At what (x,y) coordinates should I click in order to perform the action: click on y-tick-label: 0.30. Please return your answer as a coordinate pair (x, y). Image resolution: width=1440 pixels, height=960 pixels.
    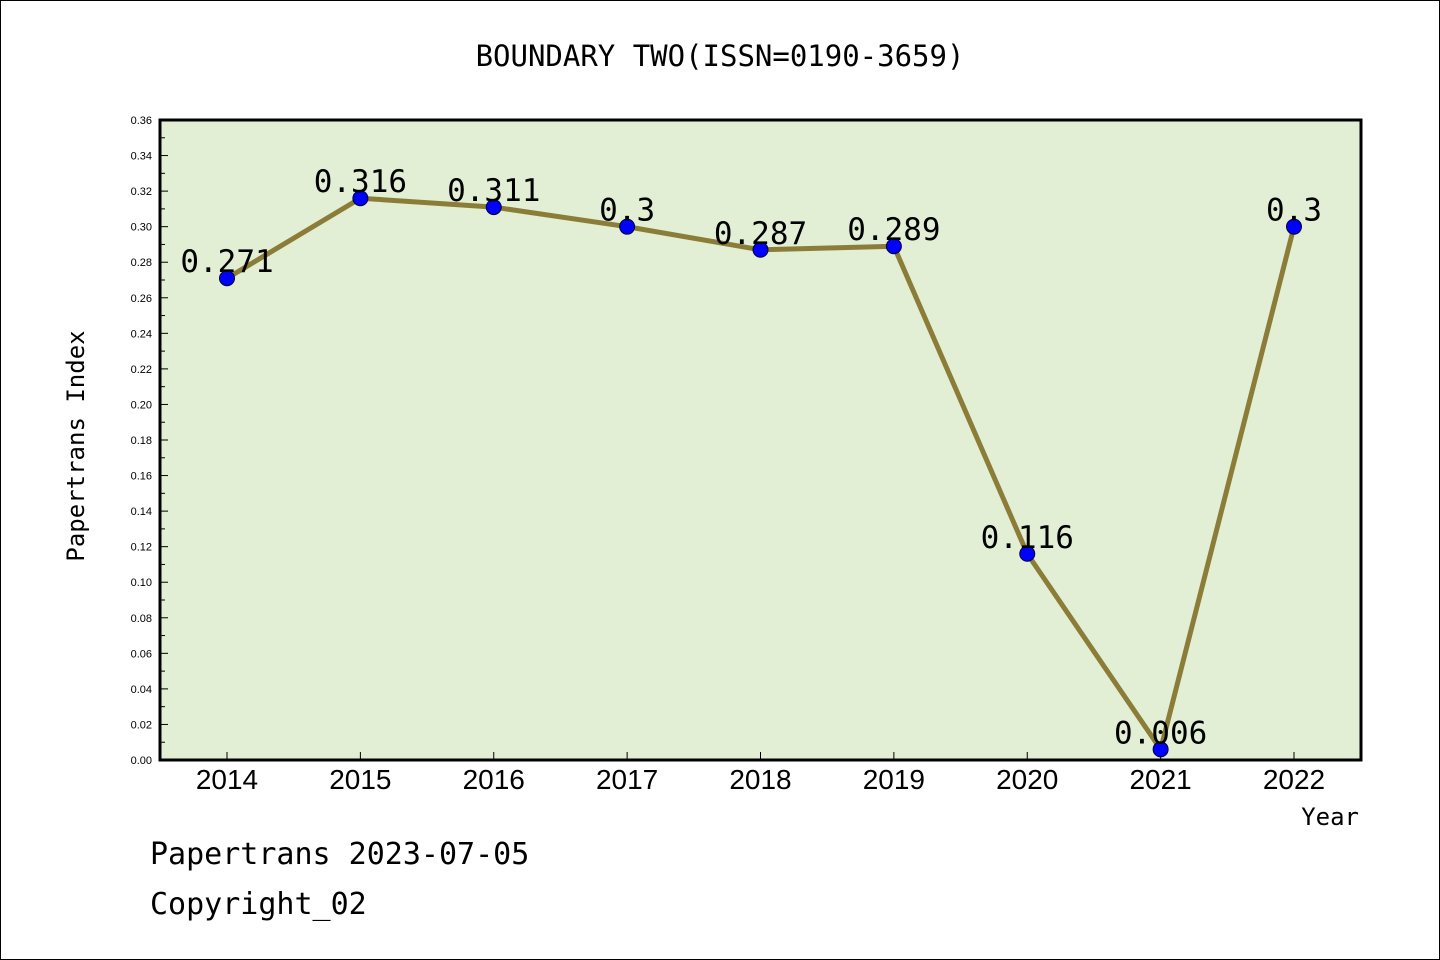
    Looking at the image, I should click on (141, 228).